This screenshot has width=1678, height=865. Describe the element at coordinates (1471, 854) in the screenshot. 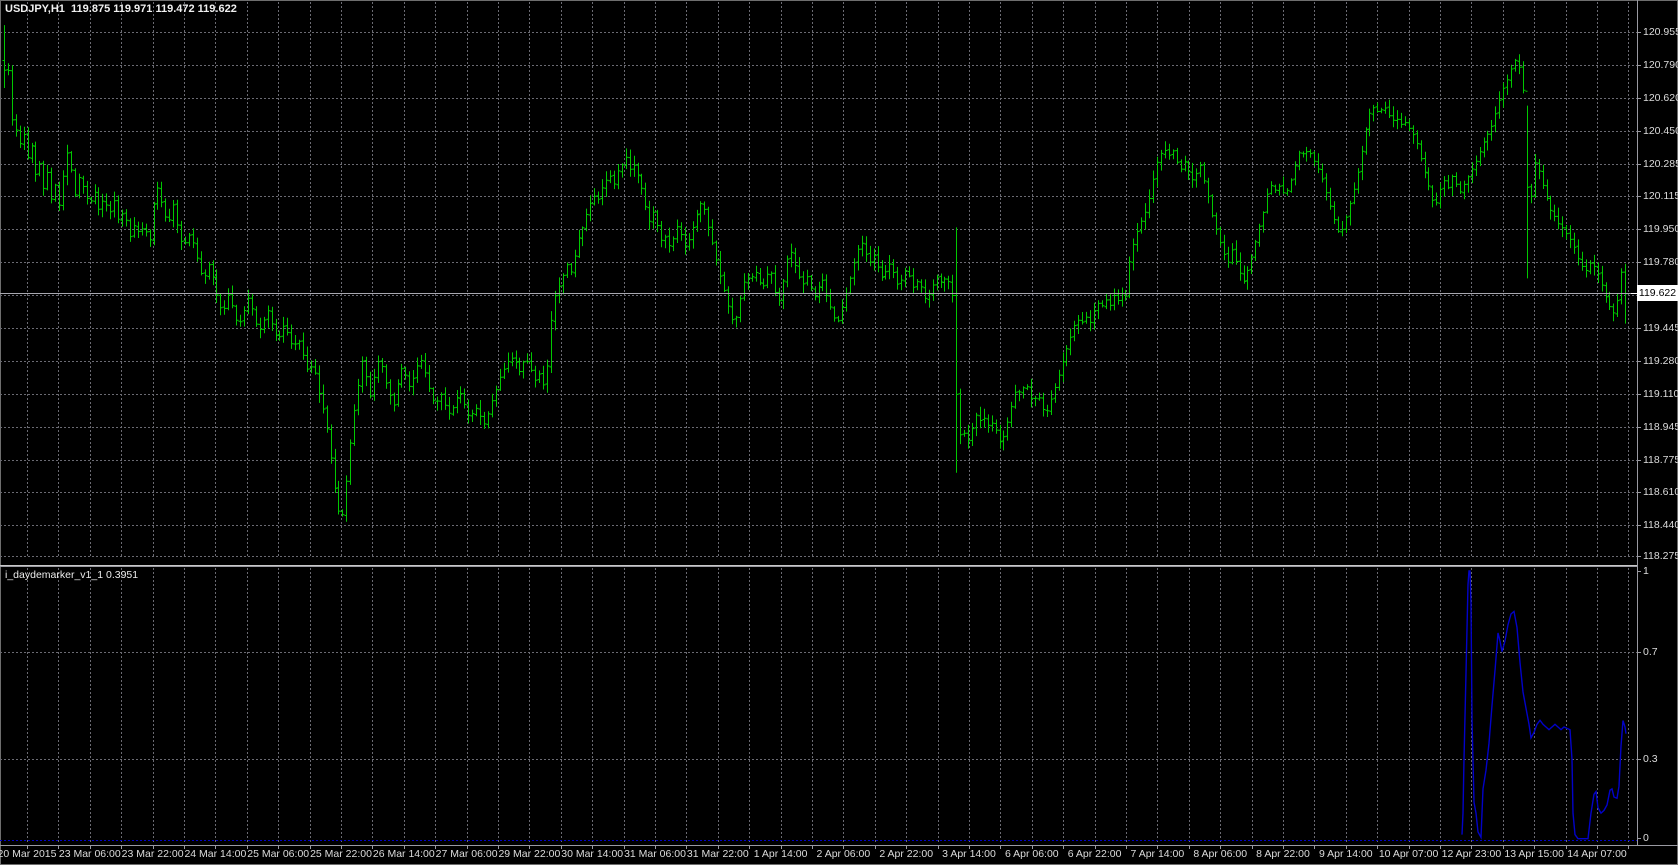

I see `time-axis-label: 12 Apr 23:00` at that location.